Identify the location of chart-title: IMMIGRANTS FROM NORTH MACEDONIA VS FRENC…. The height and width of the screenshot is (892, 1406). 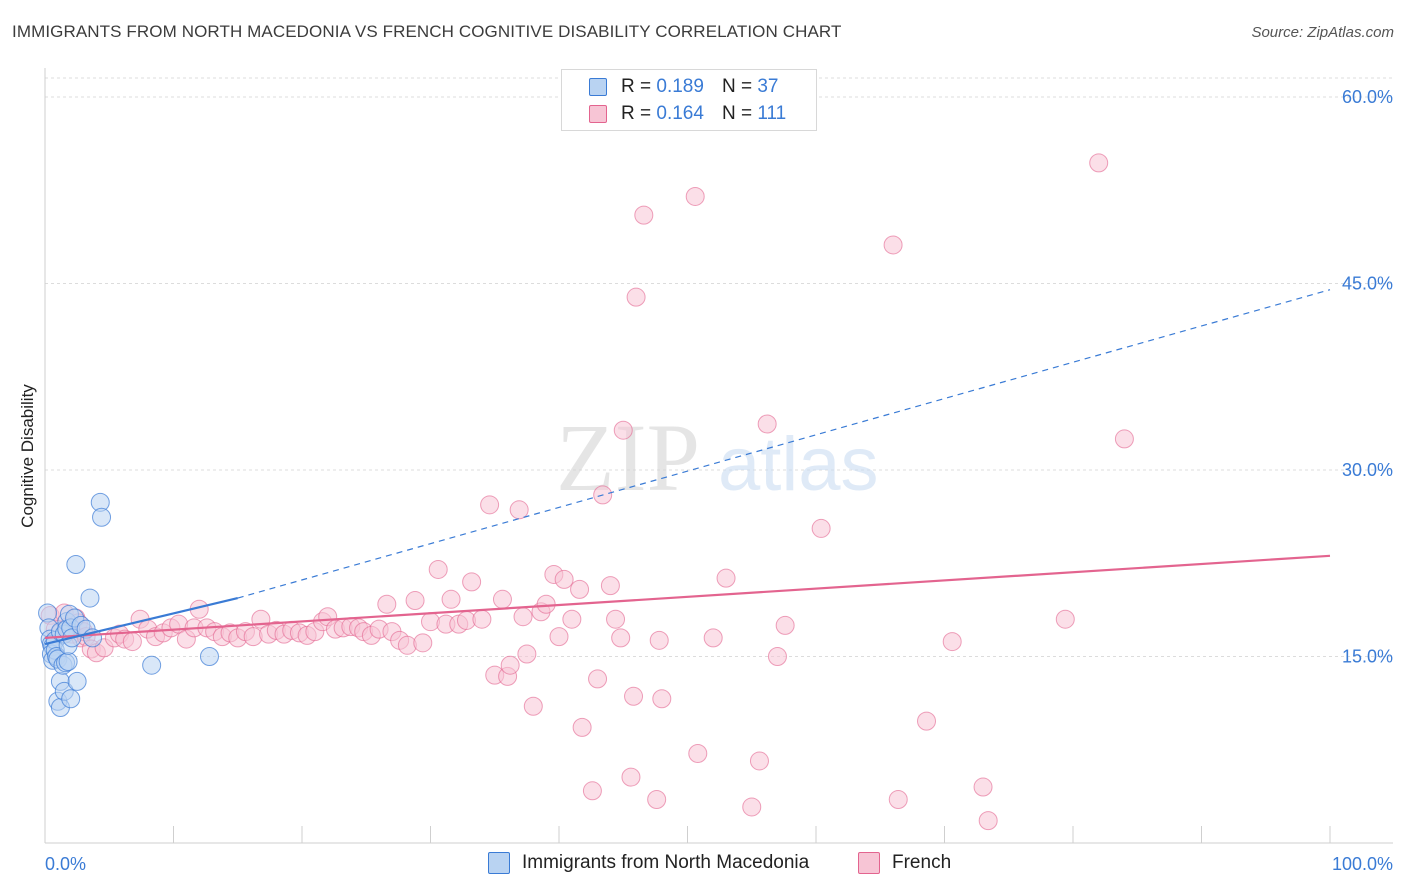
(427, 31).